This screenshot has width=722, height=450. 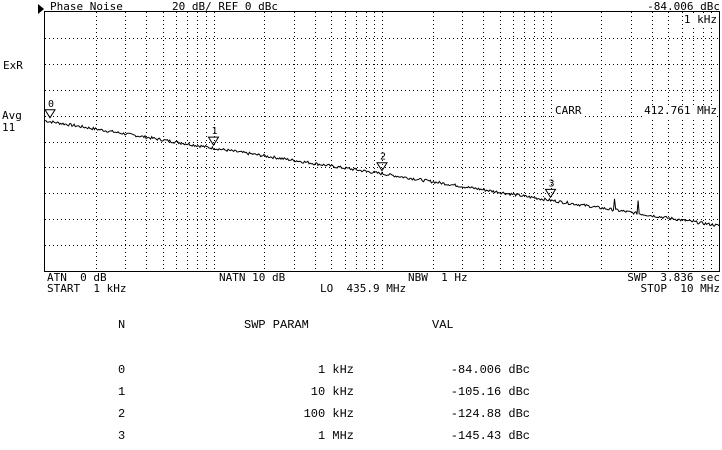 I want to click on sweep-time-label: SWP 3.836 sec, so click(x=673, y=277).